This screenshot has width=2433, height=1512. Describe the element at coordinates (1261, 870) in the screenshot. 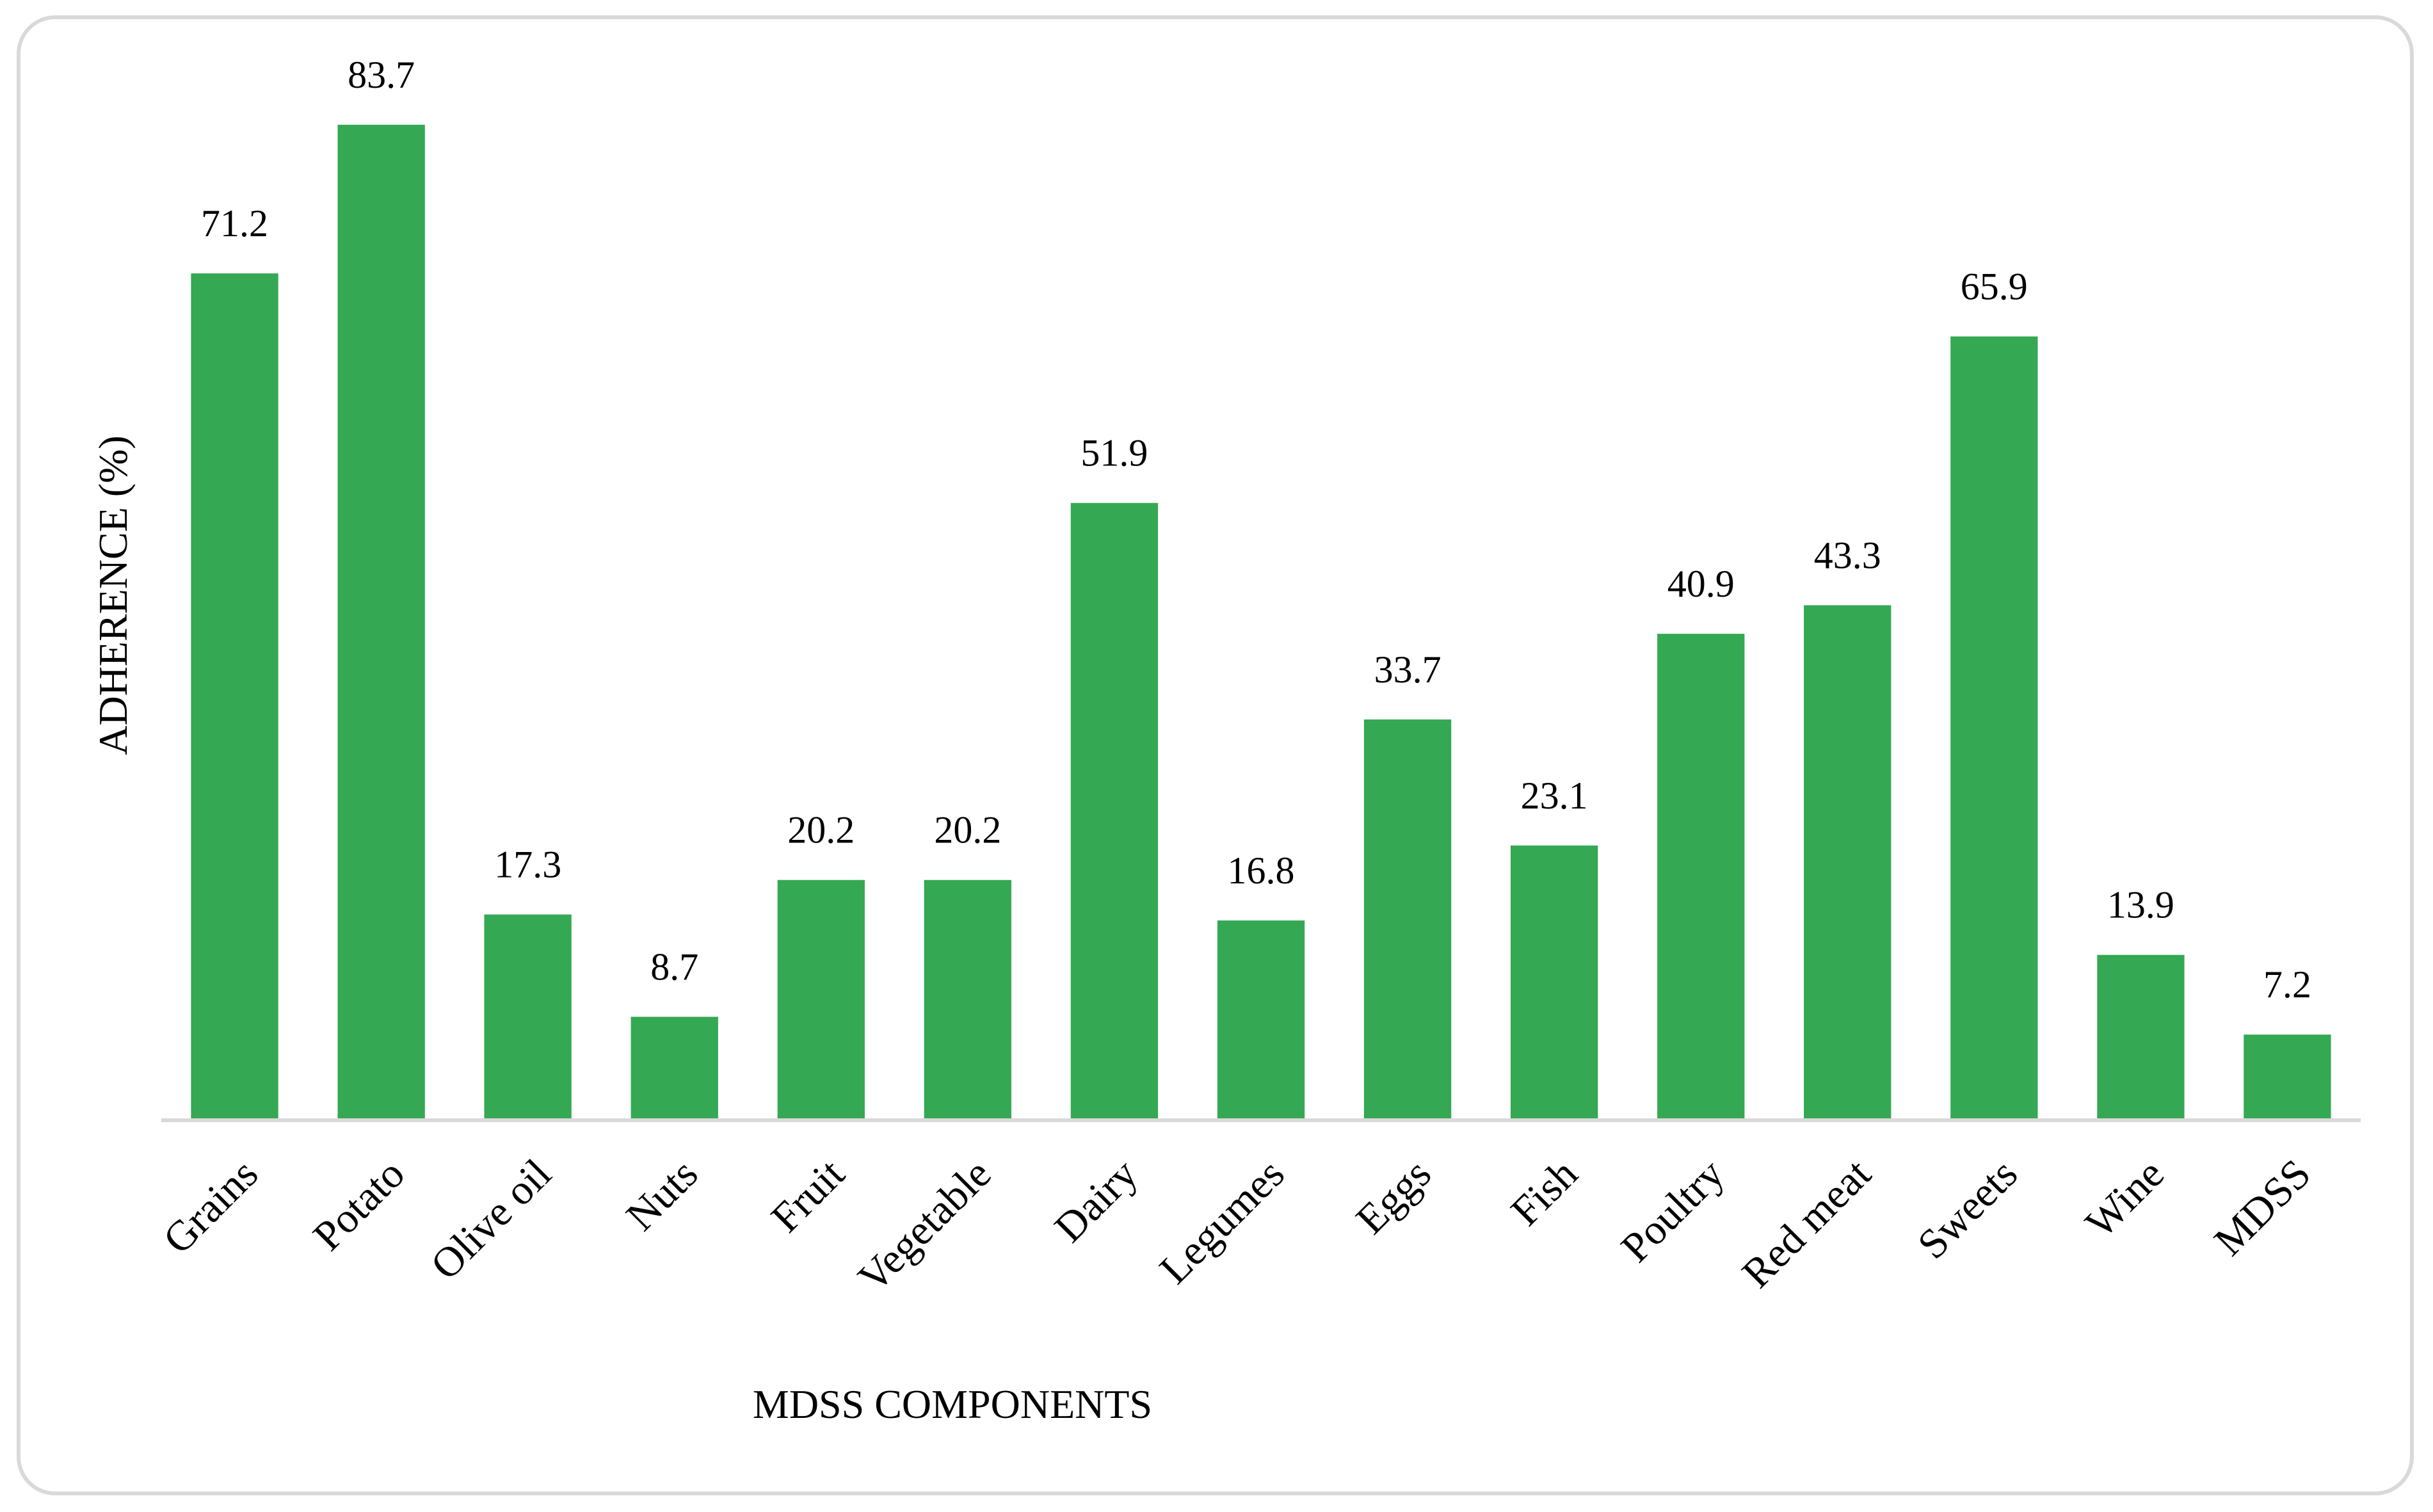

I see `data-label-legumes: 16.8` at that location.